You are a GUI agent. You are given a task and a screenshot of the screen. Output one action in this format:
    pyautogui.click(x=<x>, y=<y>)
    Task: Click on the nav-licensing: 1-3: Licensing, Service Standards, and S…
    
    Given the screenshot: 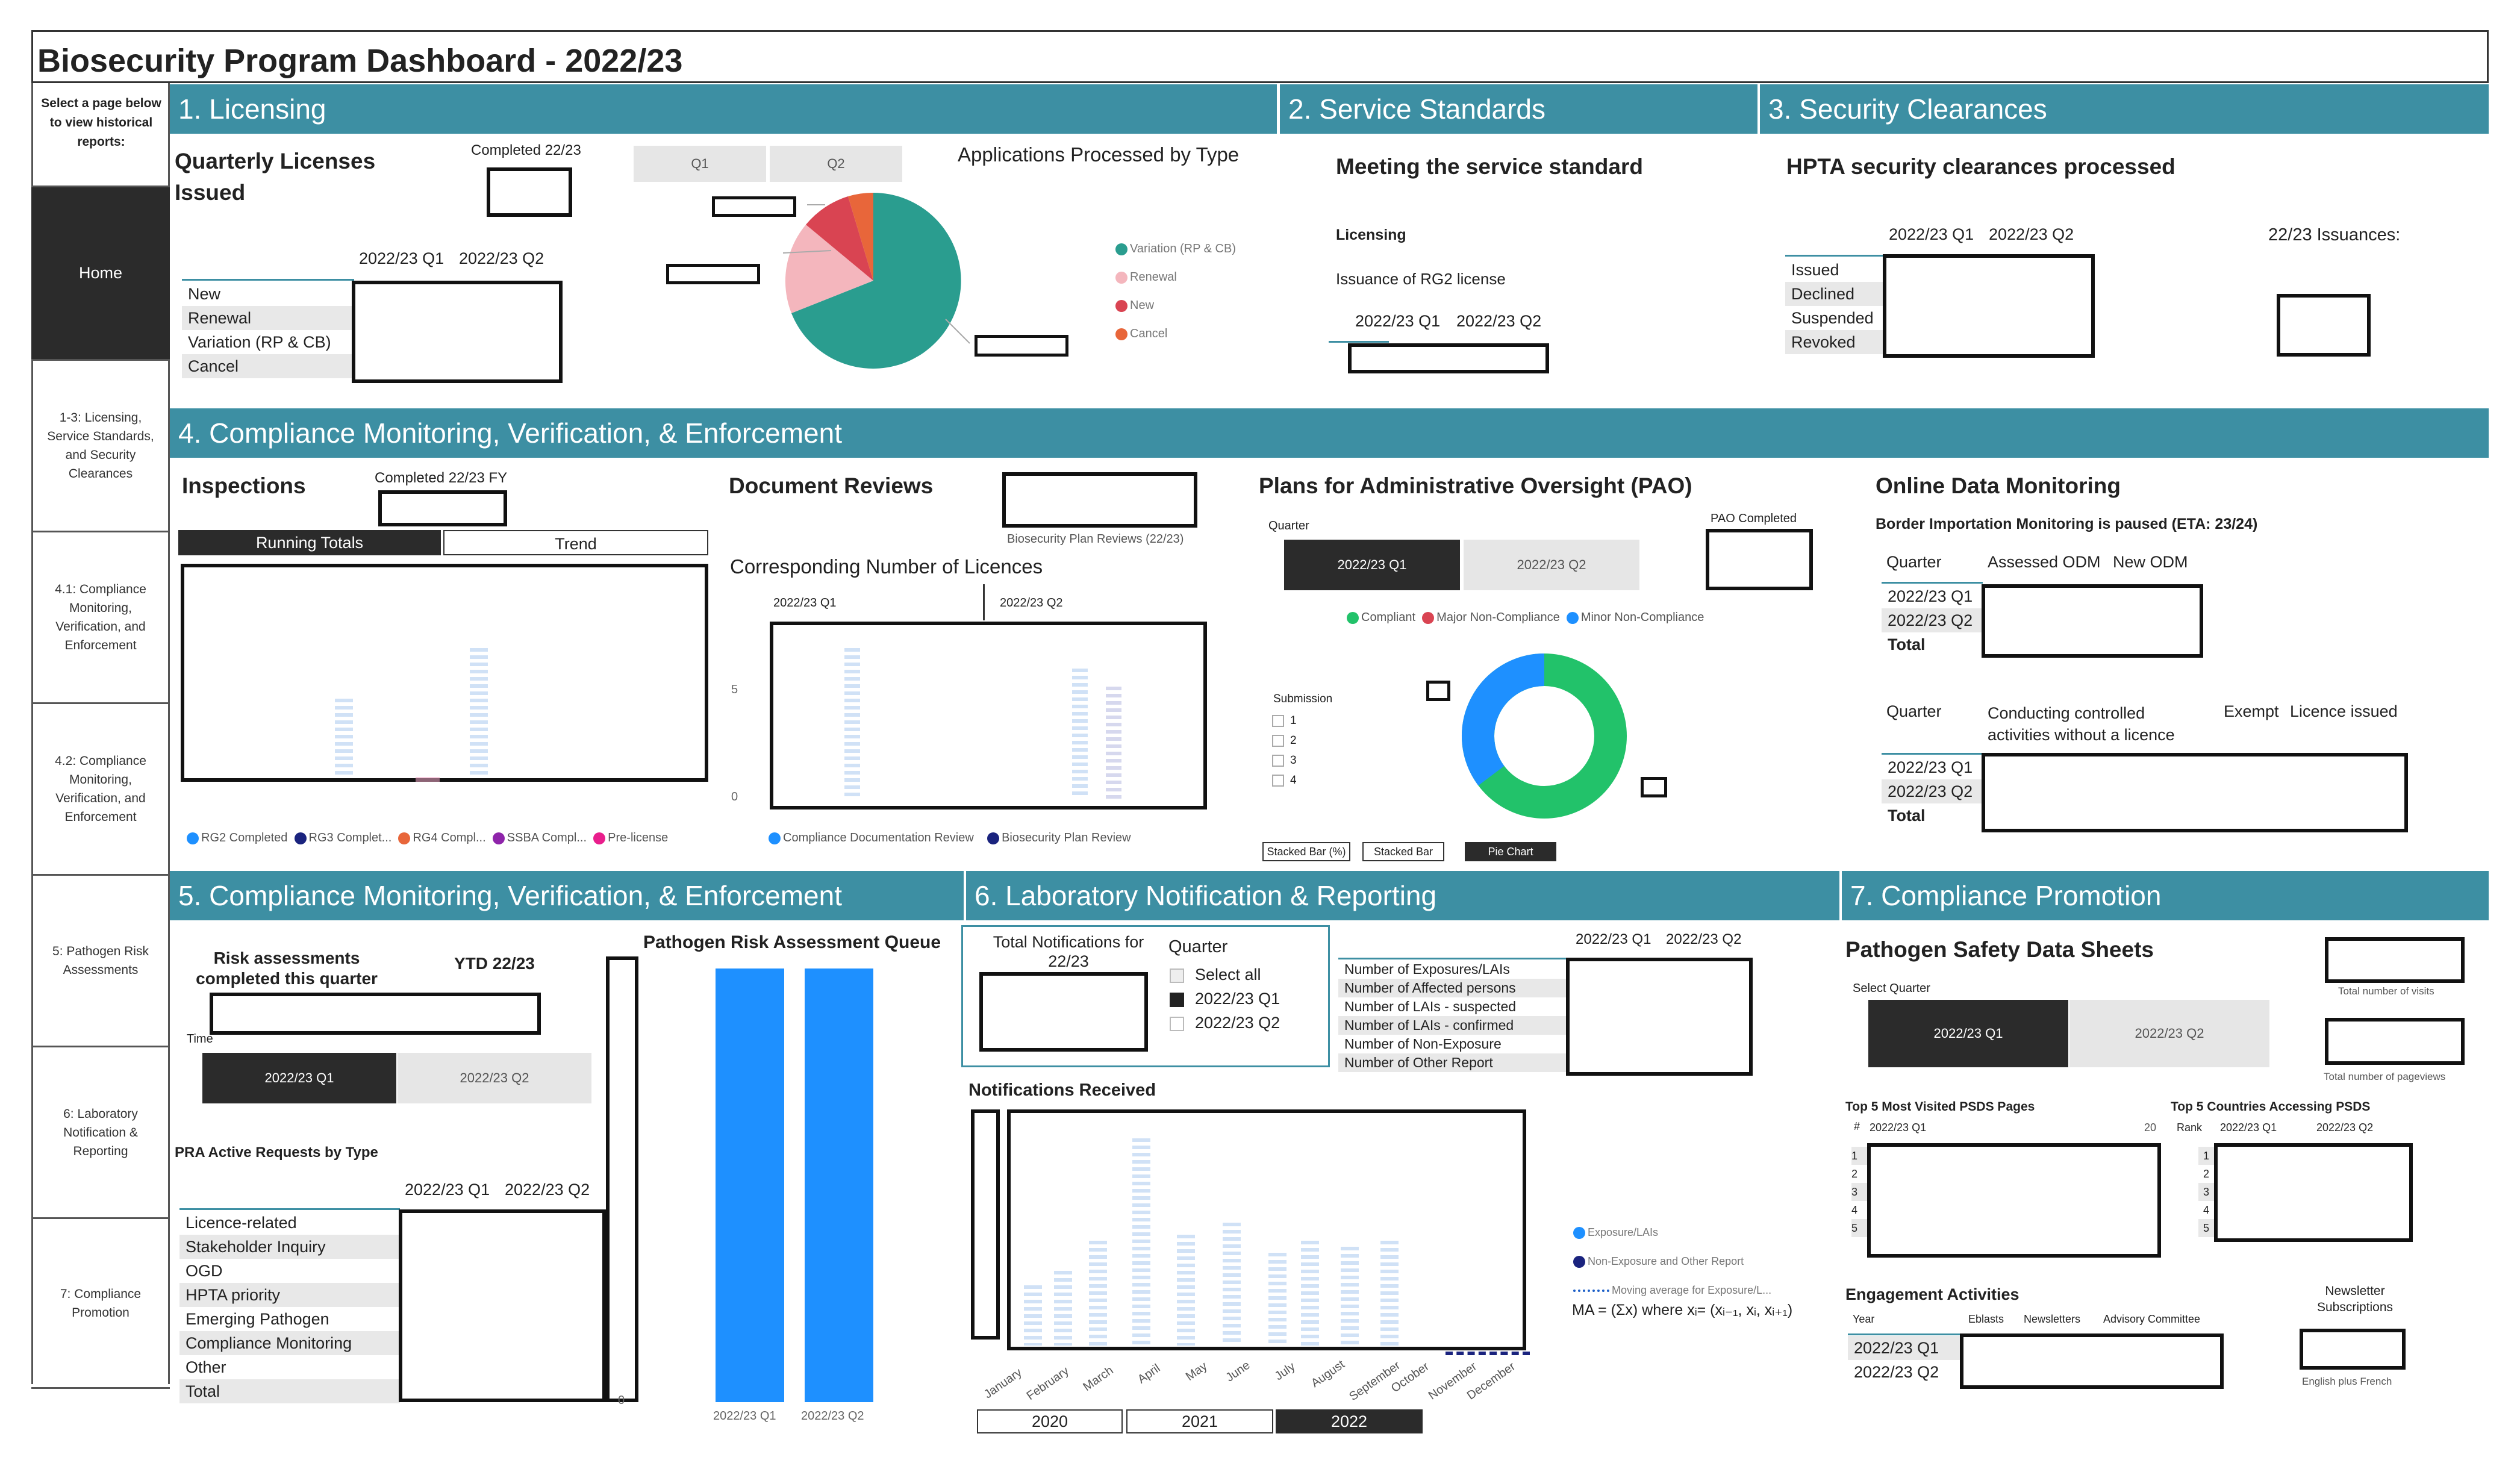 What is the action you would take?
    pyautogui.click(x=101, y=445)
    